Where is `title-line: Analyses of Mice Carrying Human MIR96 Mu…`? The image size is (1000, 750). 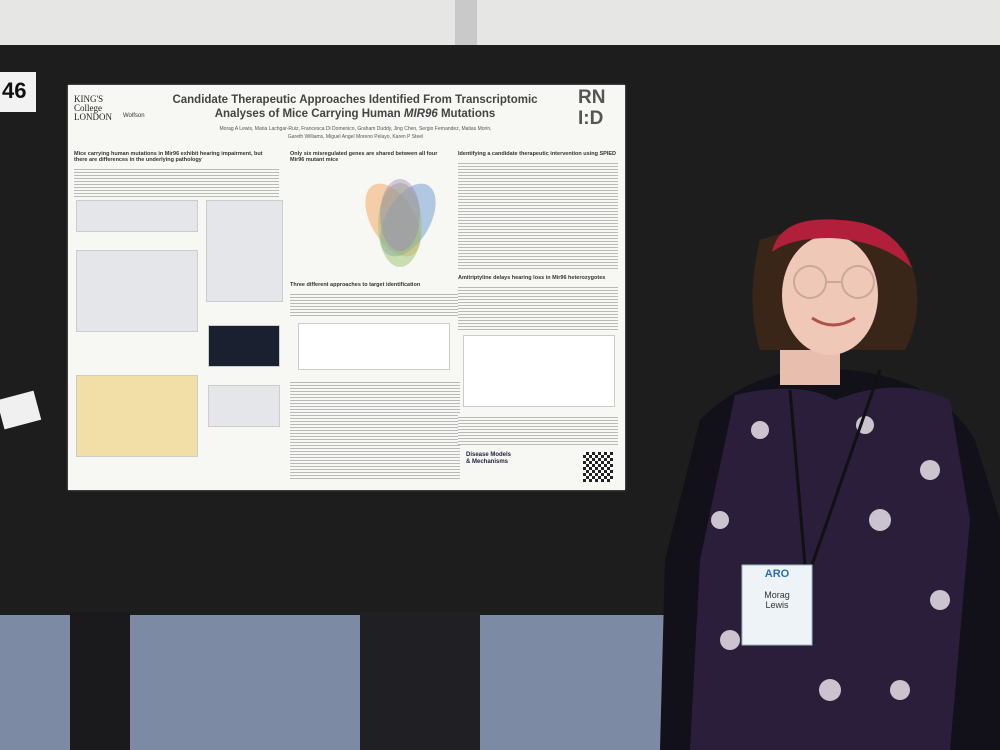 title-line: Analyses of Mice Carrying Human MIR96 Mu… is located at coordinates (355, 114).